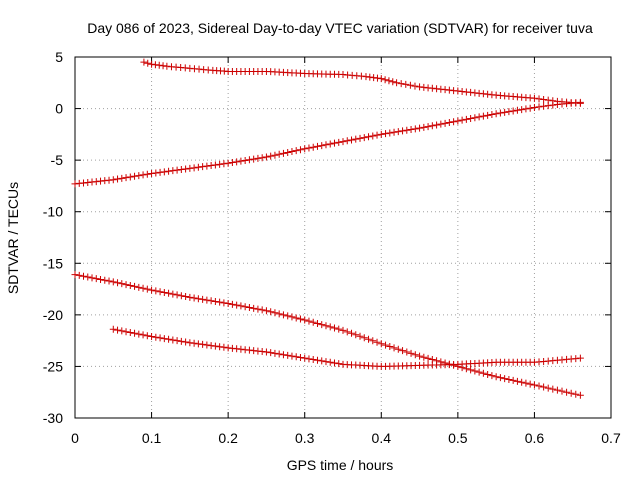  What do you see at coordinates (611, 438) in the screenshot?
I see `x-tick-label: 0.7` at bounding box center [611, 438].